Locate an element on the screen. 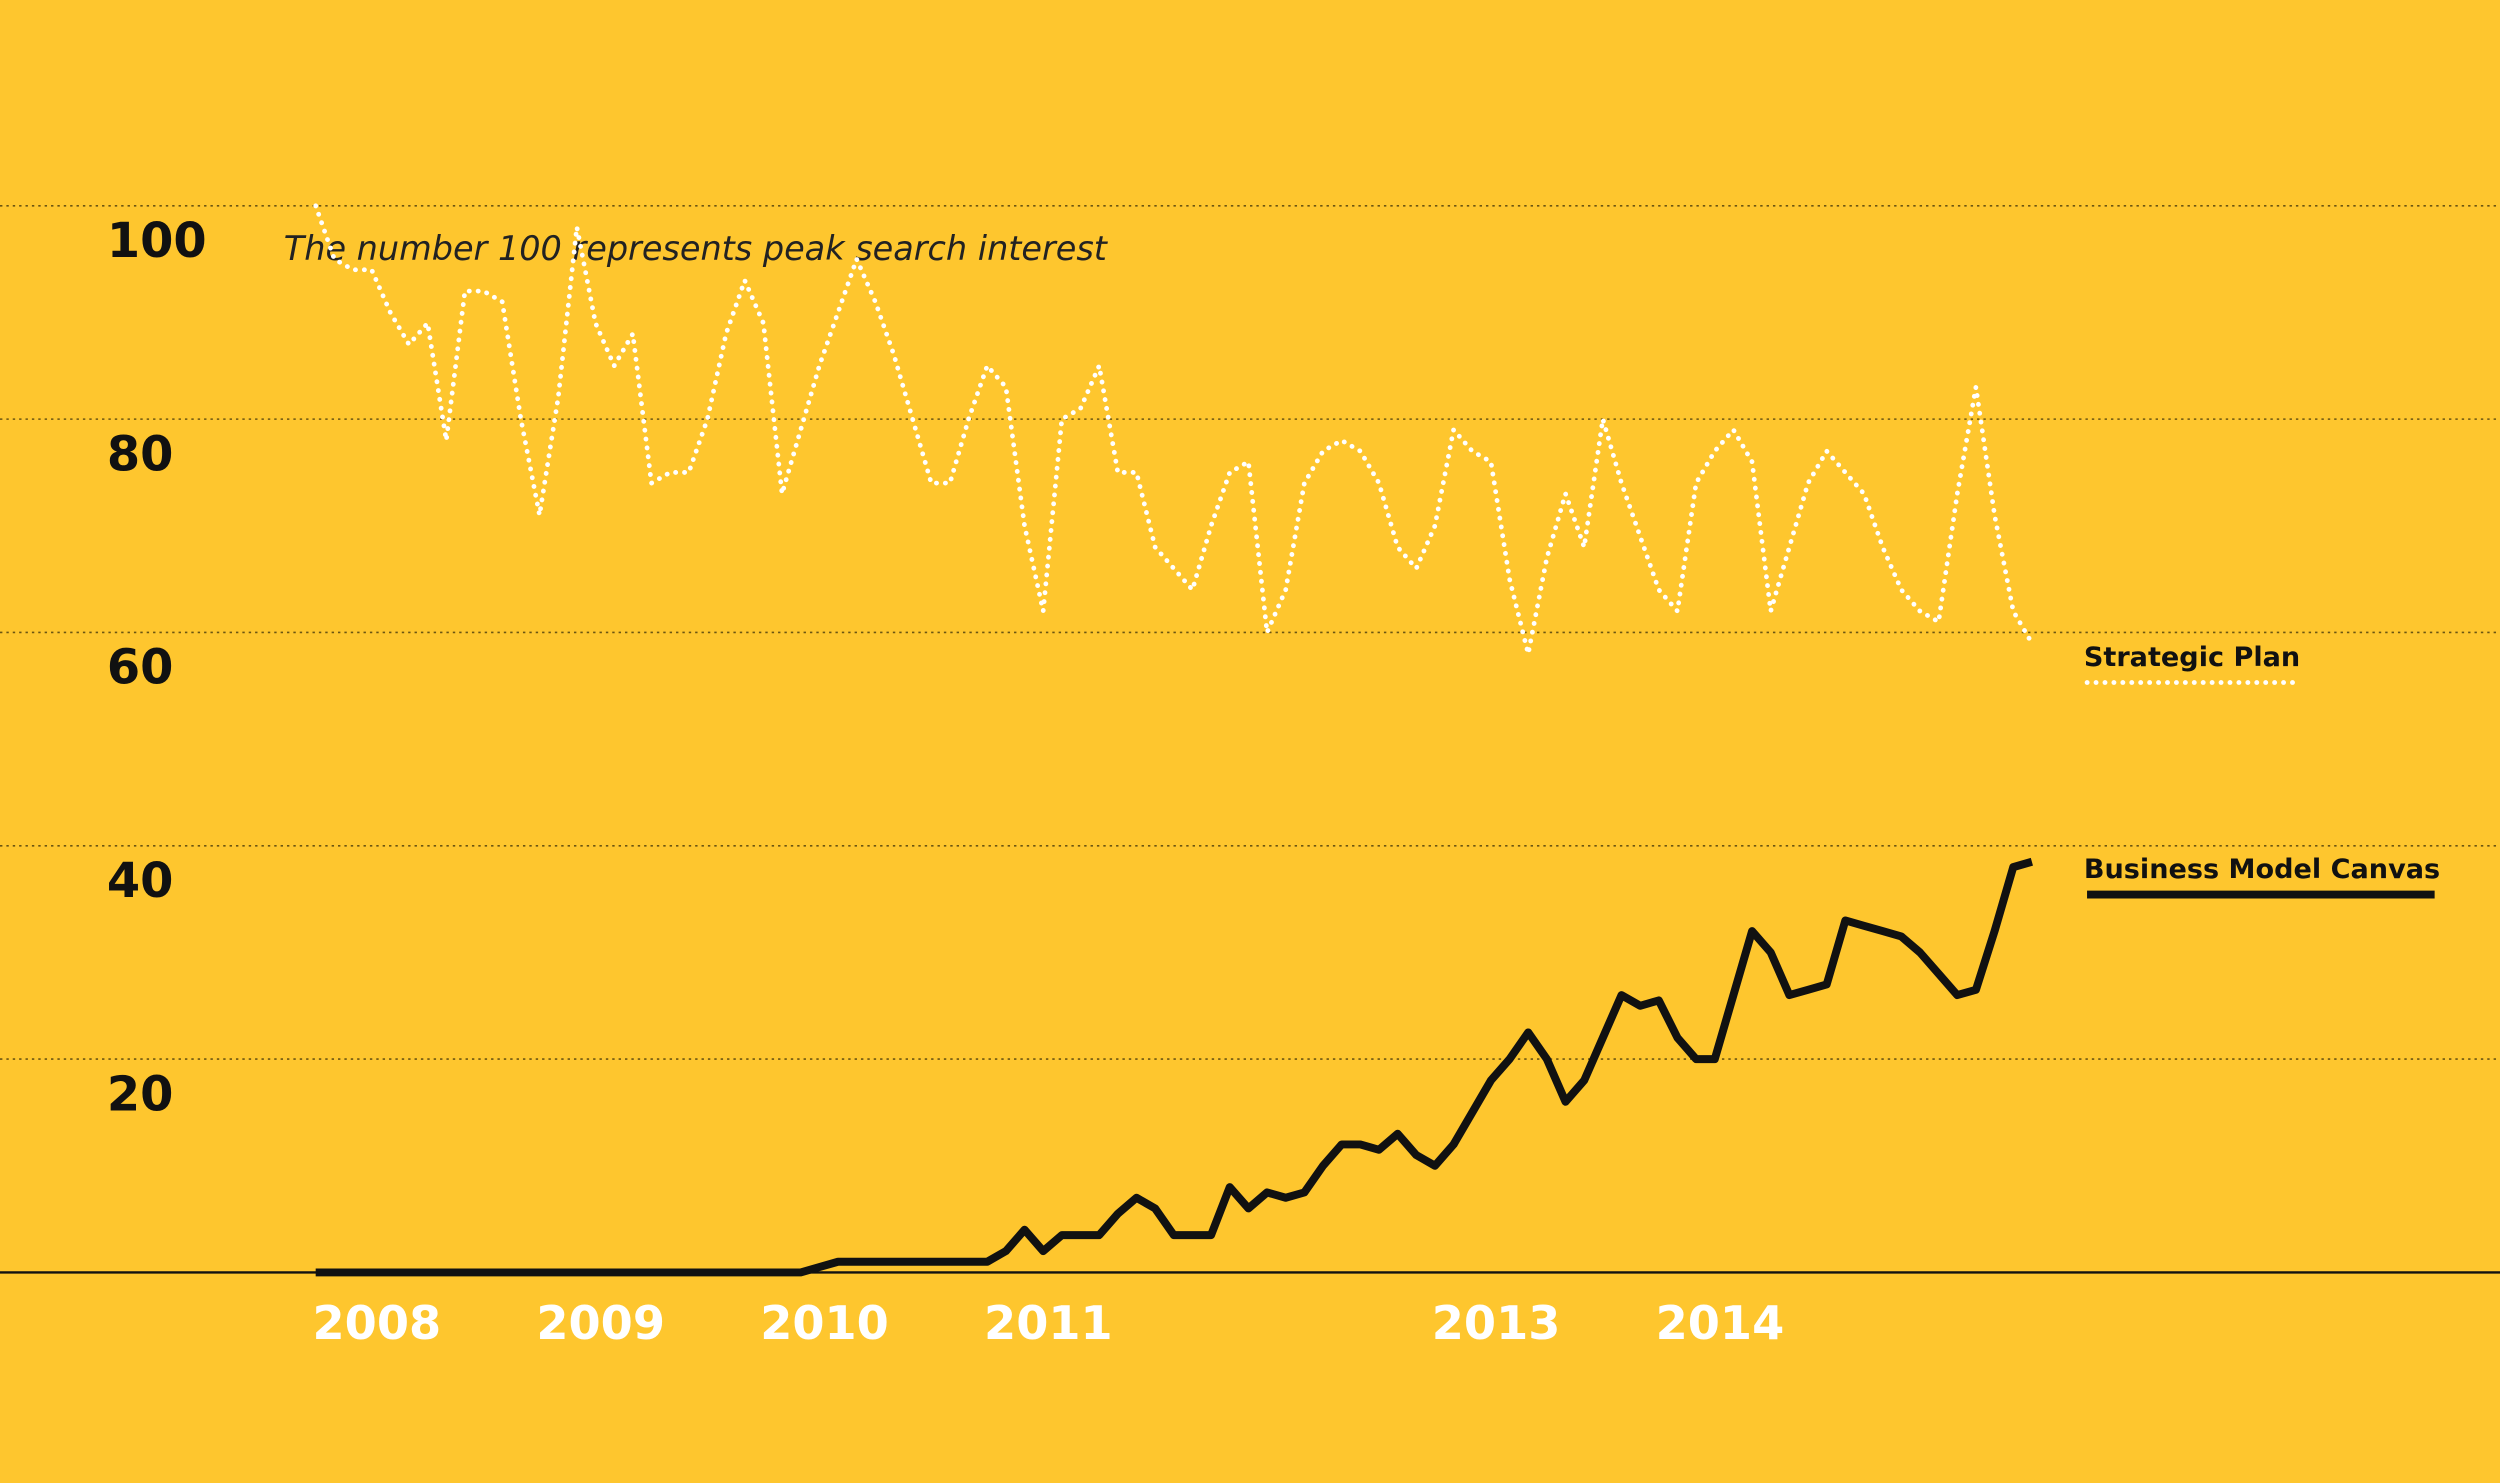 This screenshot has height=1483, width=2500. x-tick-label: 2014 is located at coordinates (1720, 1323).